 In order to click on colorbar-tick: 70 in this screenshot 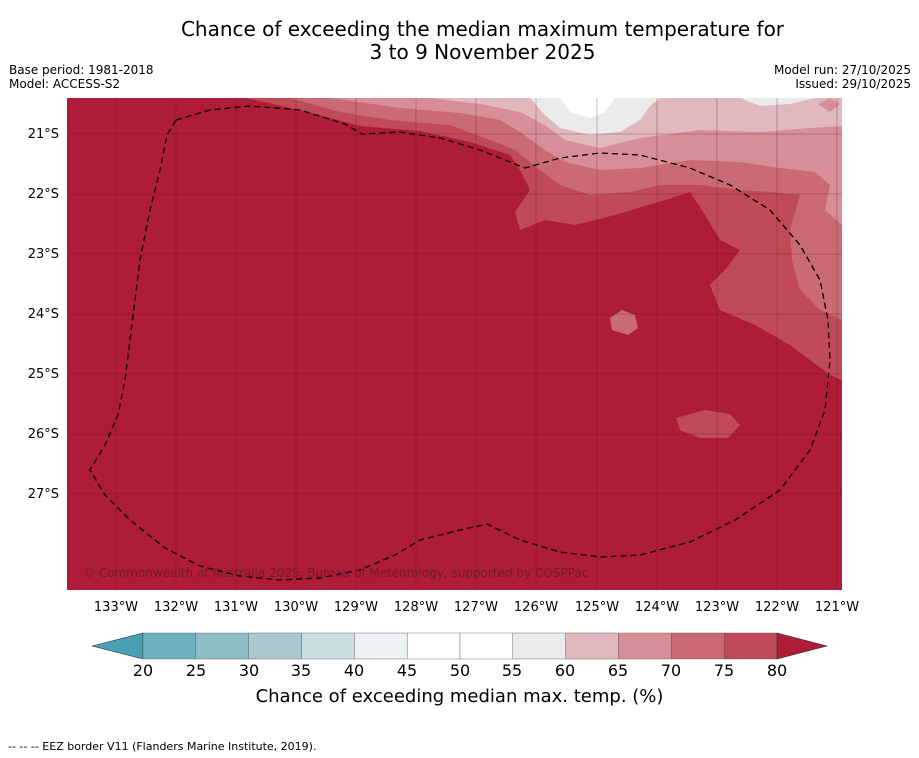, I will do `click(671, 670)`.